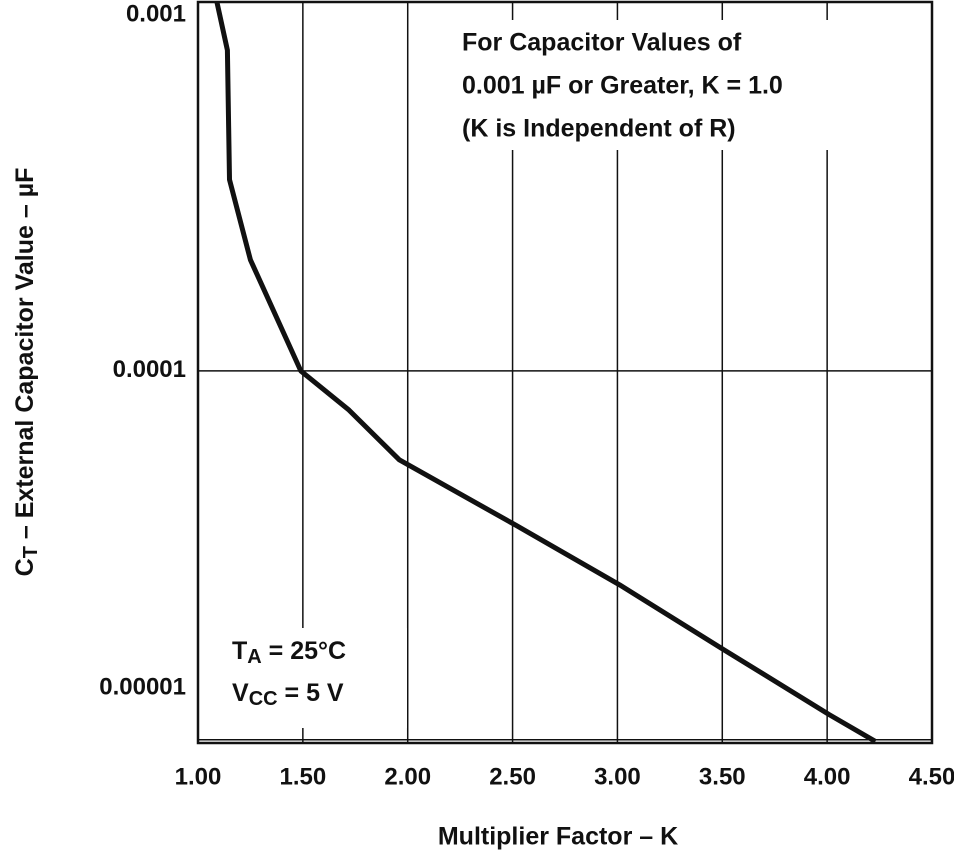 This screenshot has height=859, width=954. What do you see at coordinates (254, 657) in the screenshot?
I see `text-part: A` at bounding box center [254, 657].